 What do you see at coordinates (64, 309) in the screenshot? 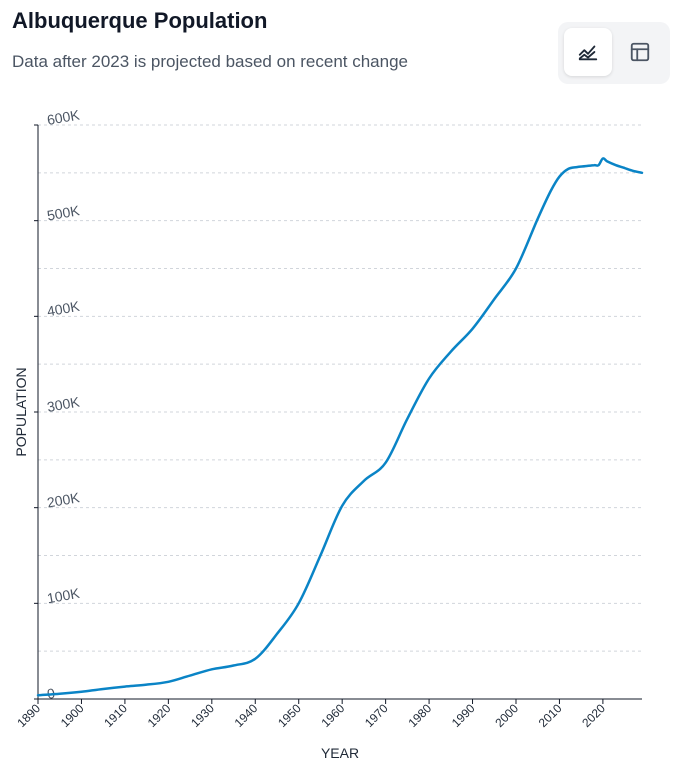
I see `y-tick-label: 400K` at bounding box center [64, 309].